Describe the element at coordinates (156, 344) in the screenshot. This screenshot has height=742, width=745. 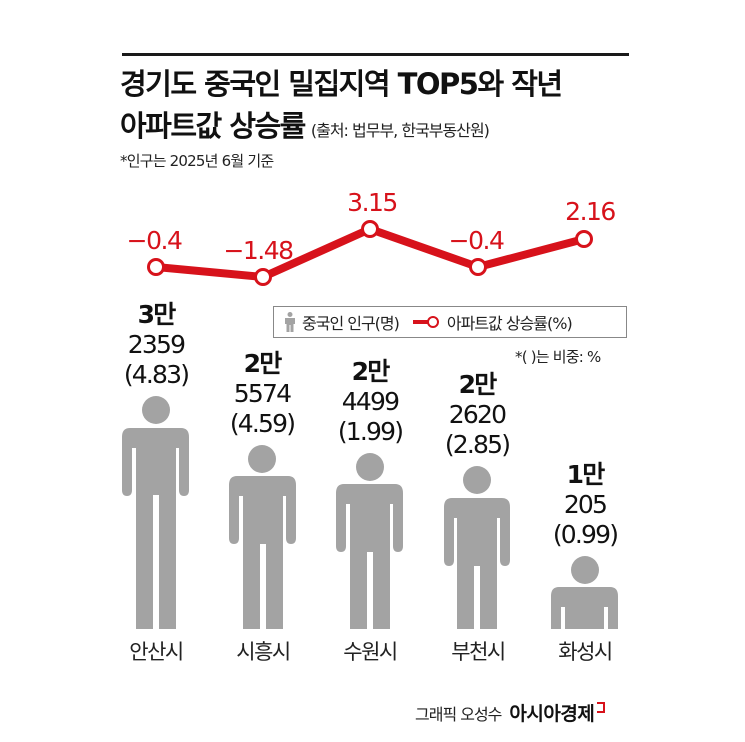
I see `population-label: 3만 2359 (4.83)` at that location.